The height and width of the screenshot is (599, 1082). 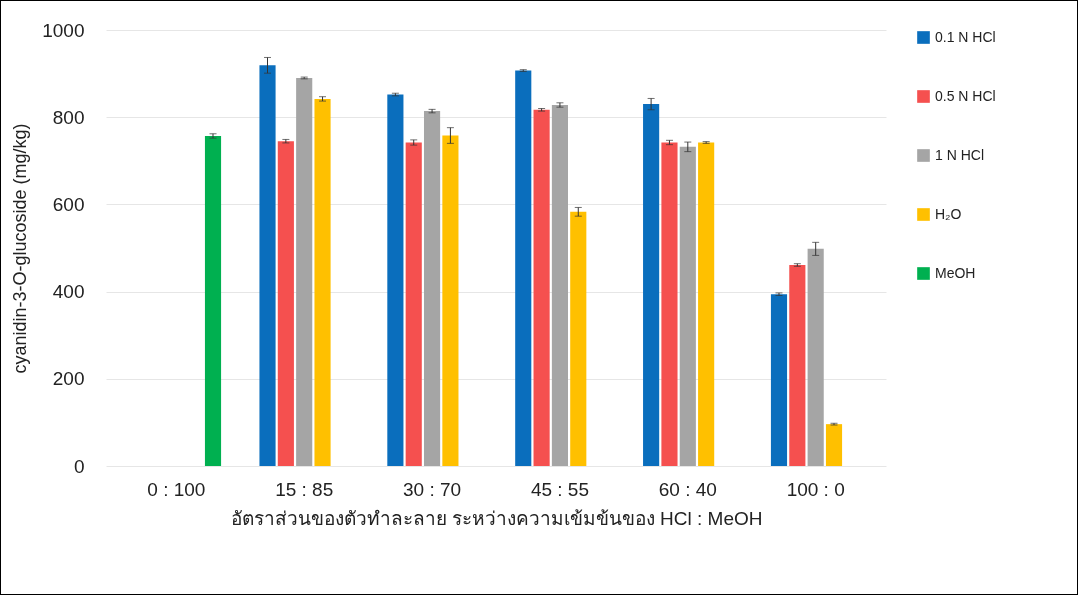 What do you see at coordinates (63, 30) in the screenshot?
I see `y-tick-label: 1000` at bounding box center [63, 30].